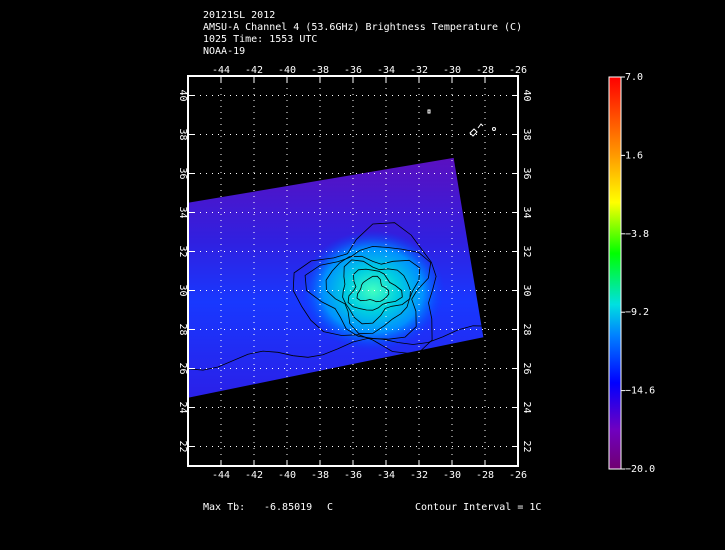 Image resolution: width=725 pixels, height=550 pixels. What do you see at coordinates (634, 155) in the screenshot?
I see `colorbar-tick-label: 1.6` at bounding box center [634, 155].